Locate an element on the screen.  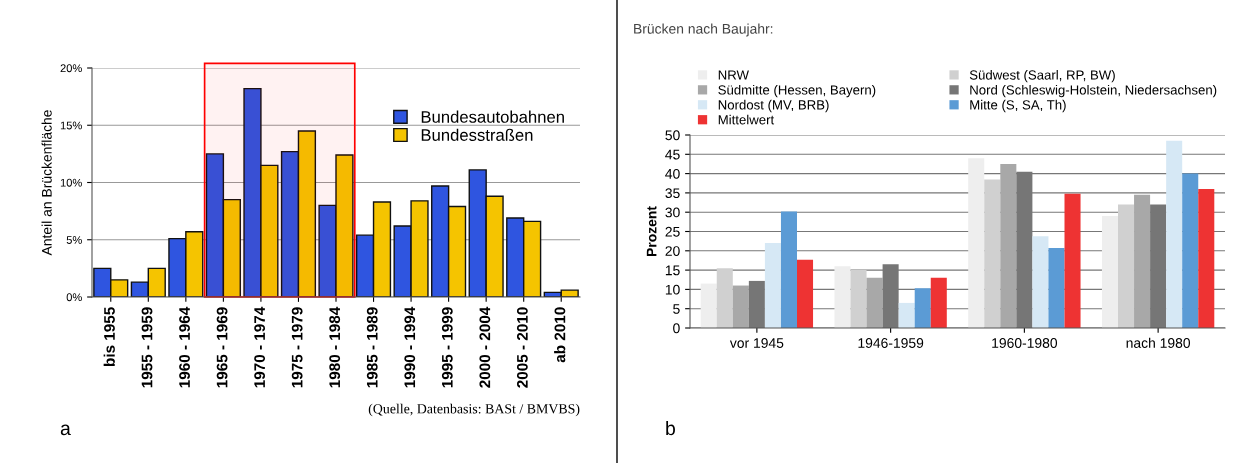
x-tick-label: 1975 - 1979 is located at coordinates (297, 347).